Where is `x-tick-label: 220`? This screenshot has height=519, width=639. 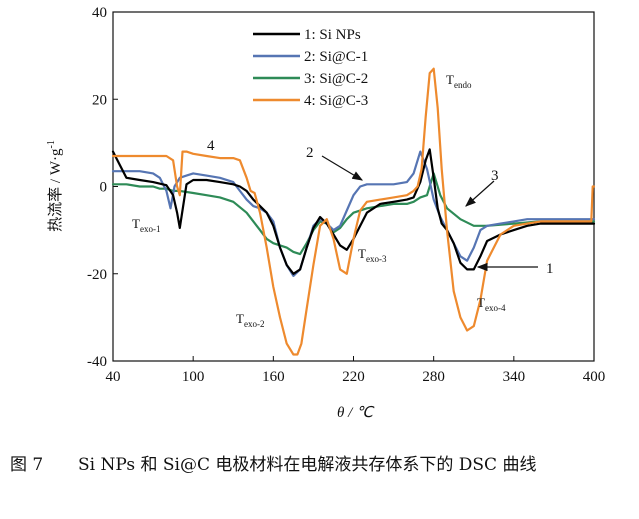
x-tick-label: 220 is located at coordinates (353, 377).